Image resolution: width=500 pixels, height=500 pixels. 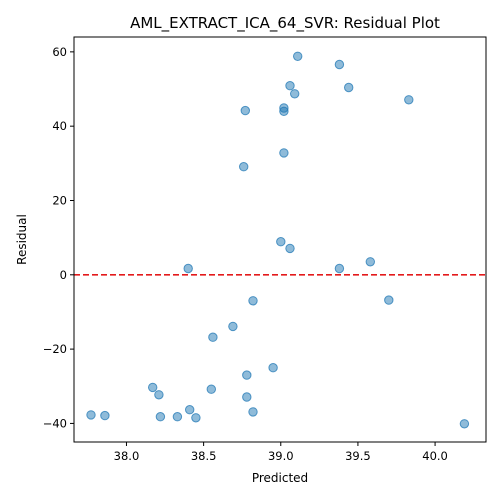 What do you see at coordinates (59, 126) in the screenshot?
I see `y-tick-label: 40` at bounding box center [59, 126].